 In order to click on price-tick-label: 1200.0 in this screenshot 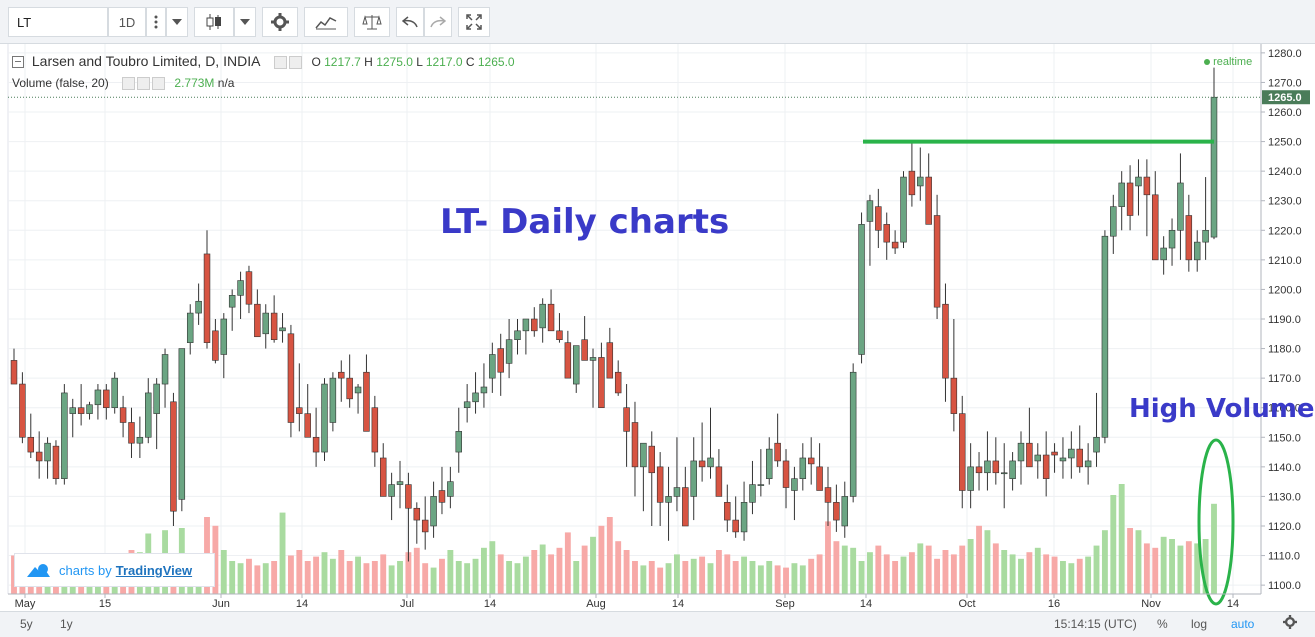, I will do `click(1285, 290)`.